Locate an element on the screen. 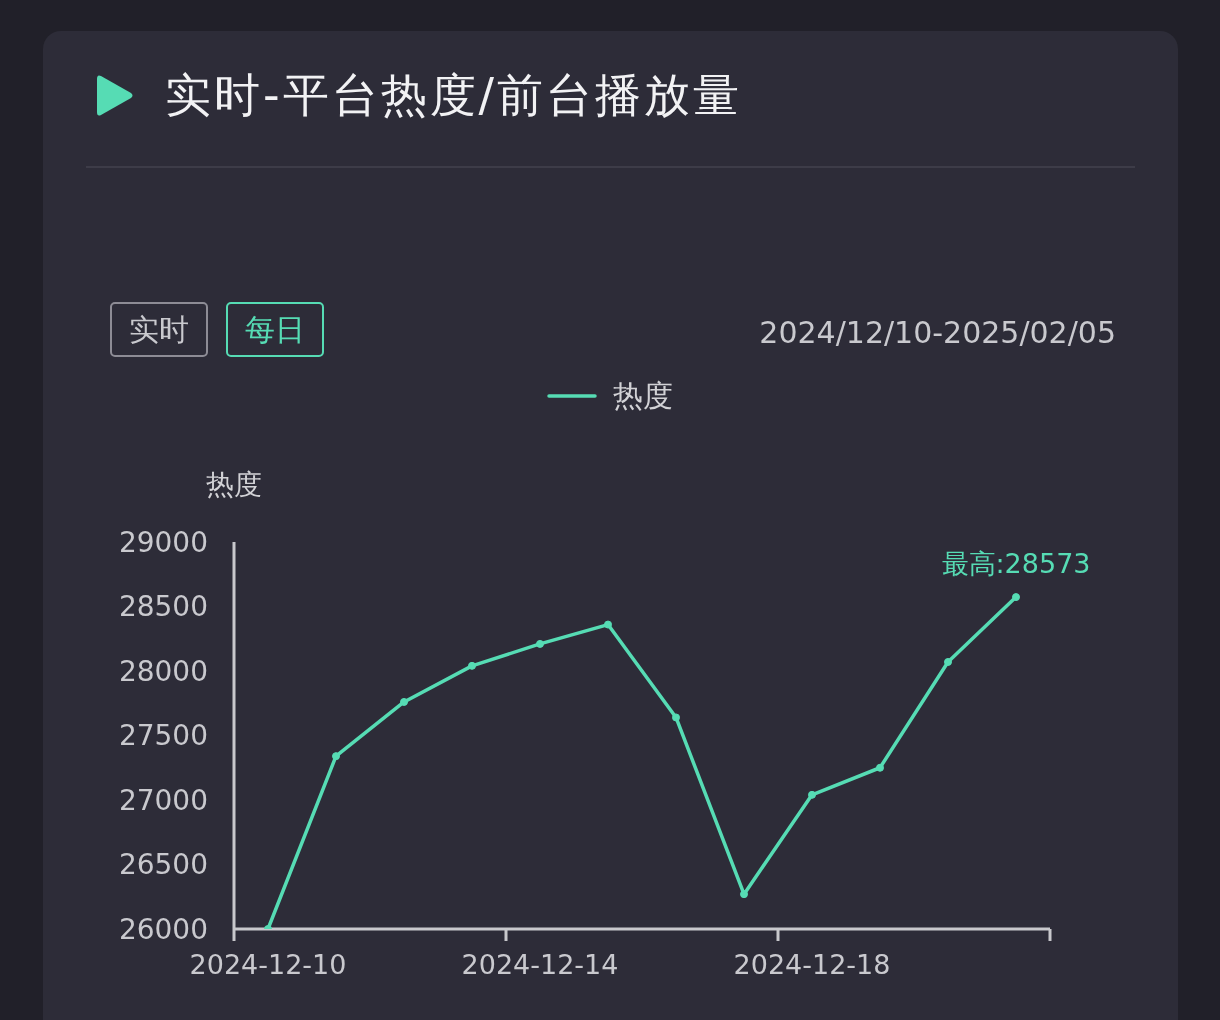 This screenshot has height=1020, width=1220. x-tick-label: 2024-12-14 is located at coordinates (540, 965).